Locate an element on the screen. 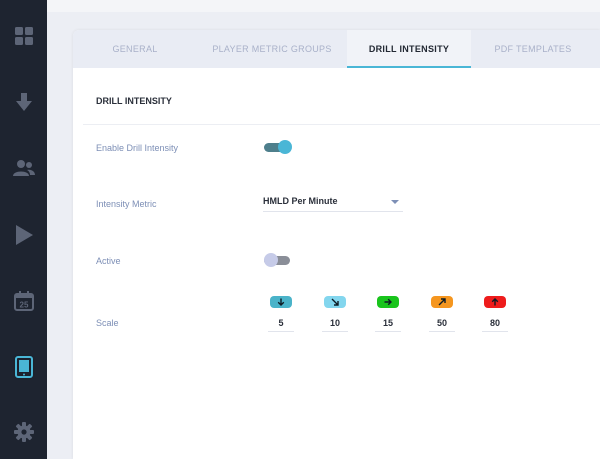 This screenshot has width=600, height=459. section-title: DRILL INTENSITY is located at coordinates (134, 101).